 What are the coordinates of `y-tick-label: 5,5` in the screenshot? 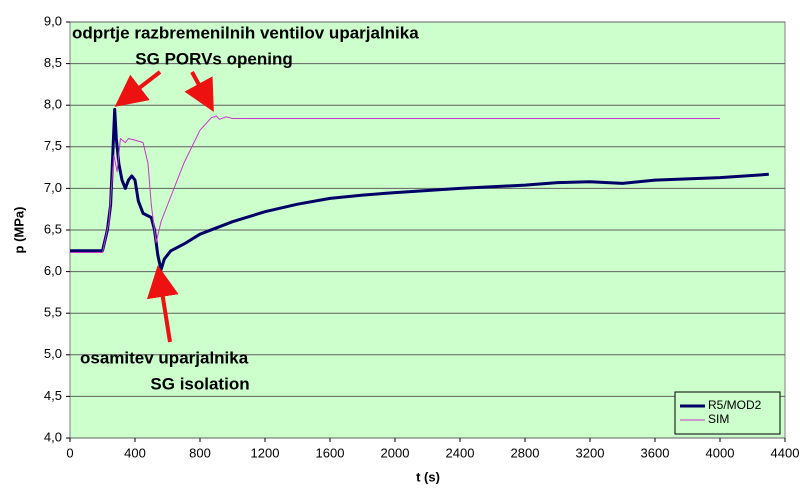 It's located at (53, 312).